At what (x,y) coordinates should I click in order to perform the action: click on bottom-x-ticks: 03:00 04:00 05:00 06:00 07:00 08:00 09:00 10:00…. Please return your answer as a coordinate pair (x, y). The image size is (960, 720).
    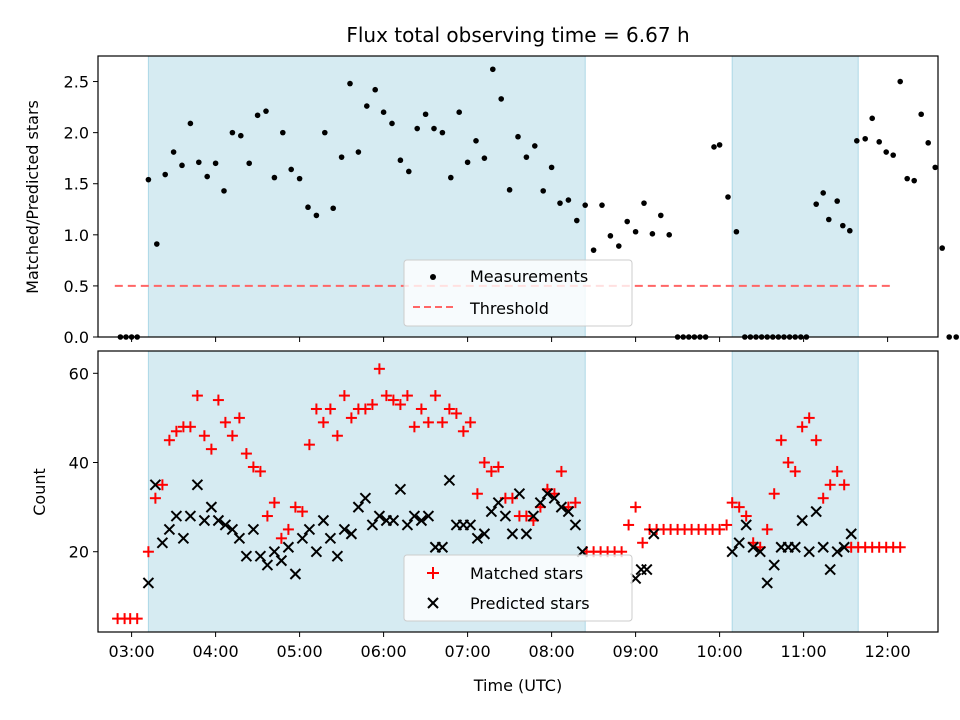
    Looking at the image, I should click on (510, 646).